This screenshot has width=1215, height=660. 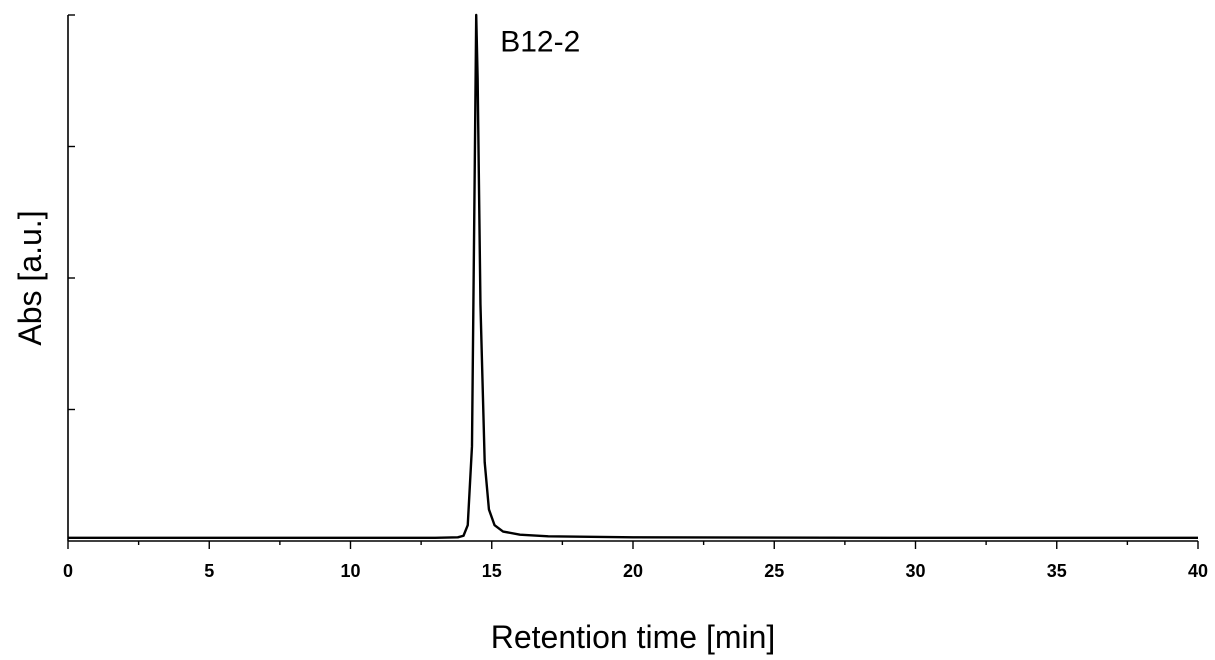 I want to click on x-axis-title: Retention time [min], so click(x=633, y=637).